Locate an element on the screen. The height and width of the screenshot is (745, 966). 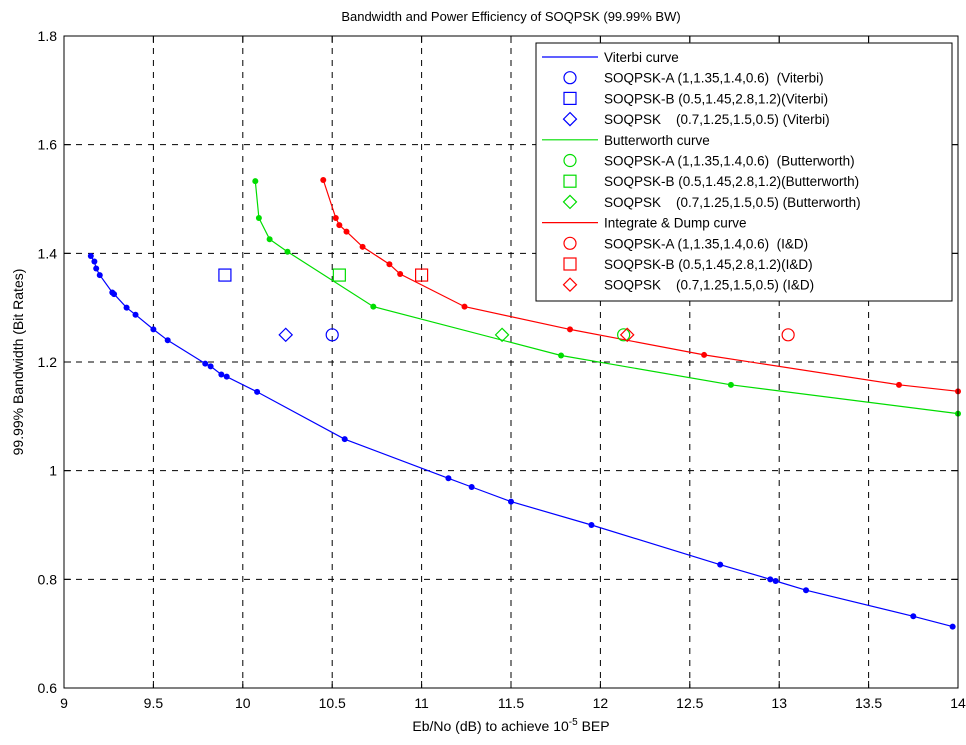
y-tick-labels: 0.6 0.8 1 1.2 1.4 1.6 1.8 is located at coordinates (48, 362).